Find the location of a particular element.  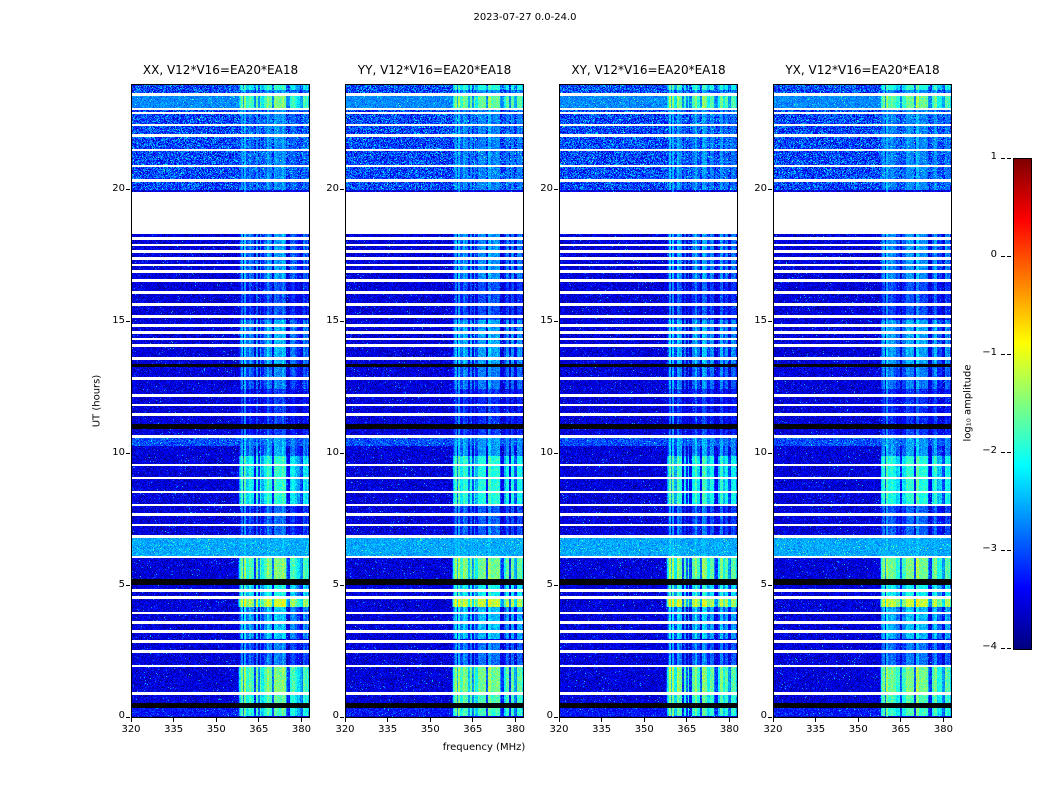

spectrogram-canvas-xx is located at coordinates (220, 401).